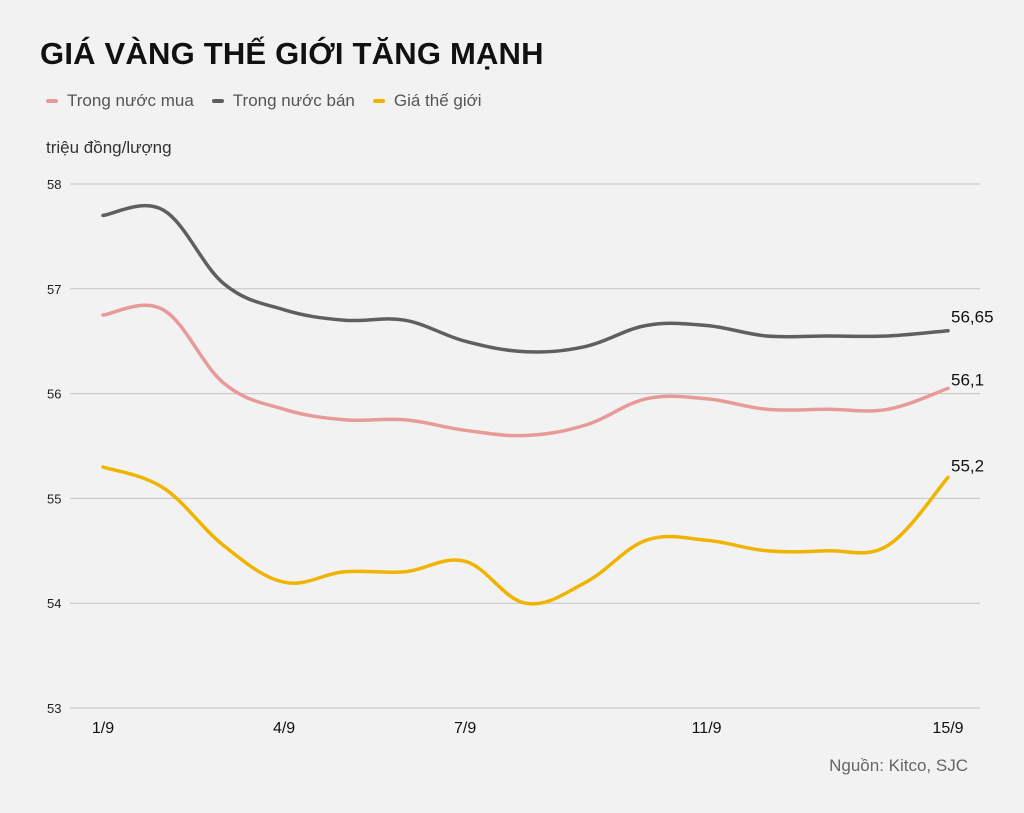  Describe the element at coordinates (378, 101) in the screenshot. I see `legend-swatch-world` at that location.